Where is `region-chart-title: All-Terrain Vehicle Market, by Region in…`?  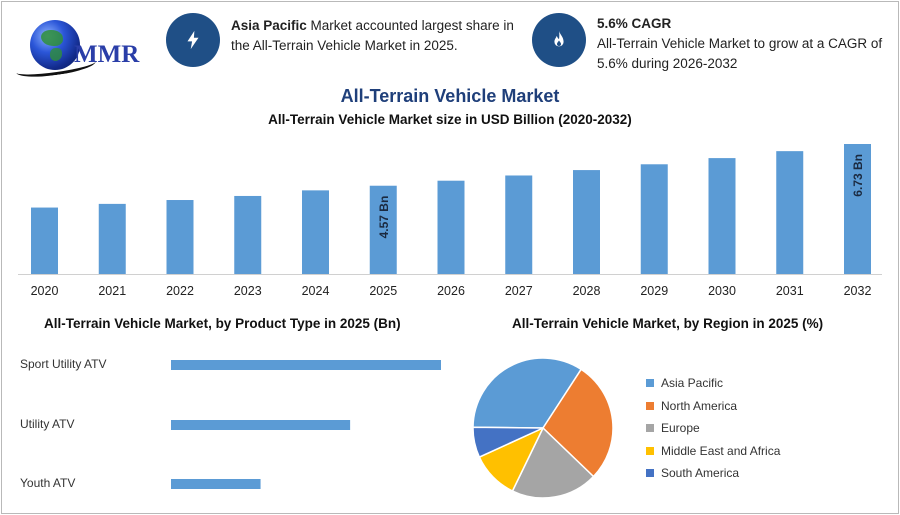 region-chart-title: All-Terrain Vehicle Market, by Region in… is located at coordinates (668, 323).